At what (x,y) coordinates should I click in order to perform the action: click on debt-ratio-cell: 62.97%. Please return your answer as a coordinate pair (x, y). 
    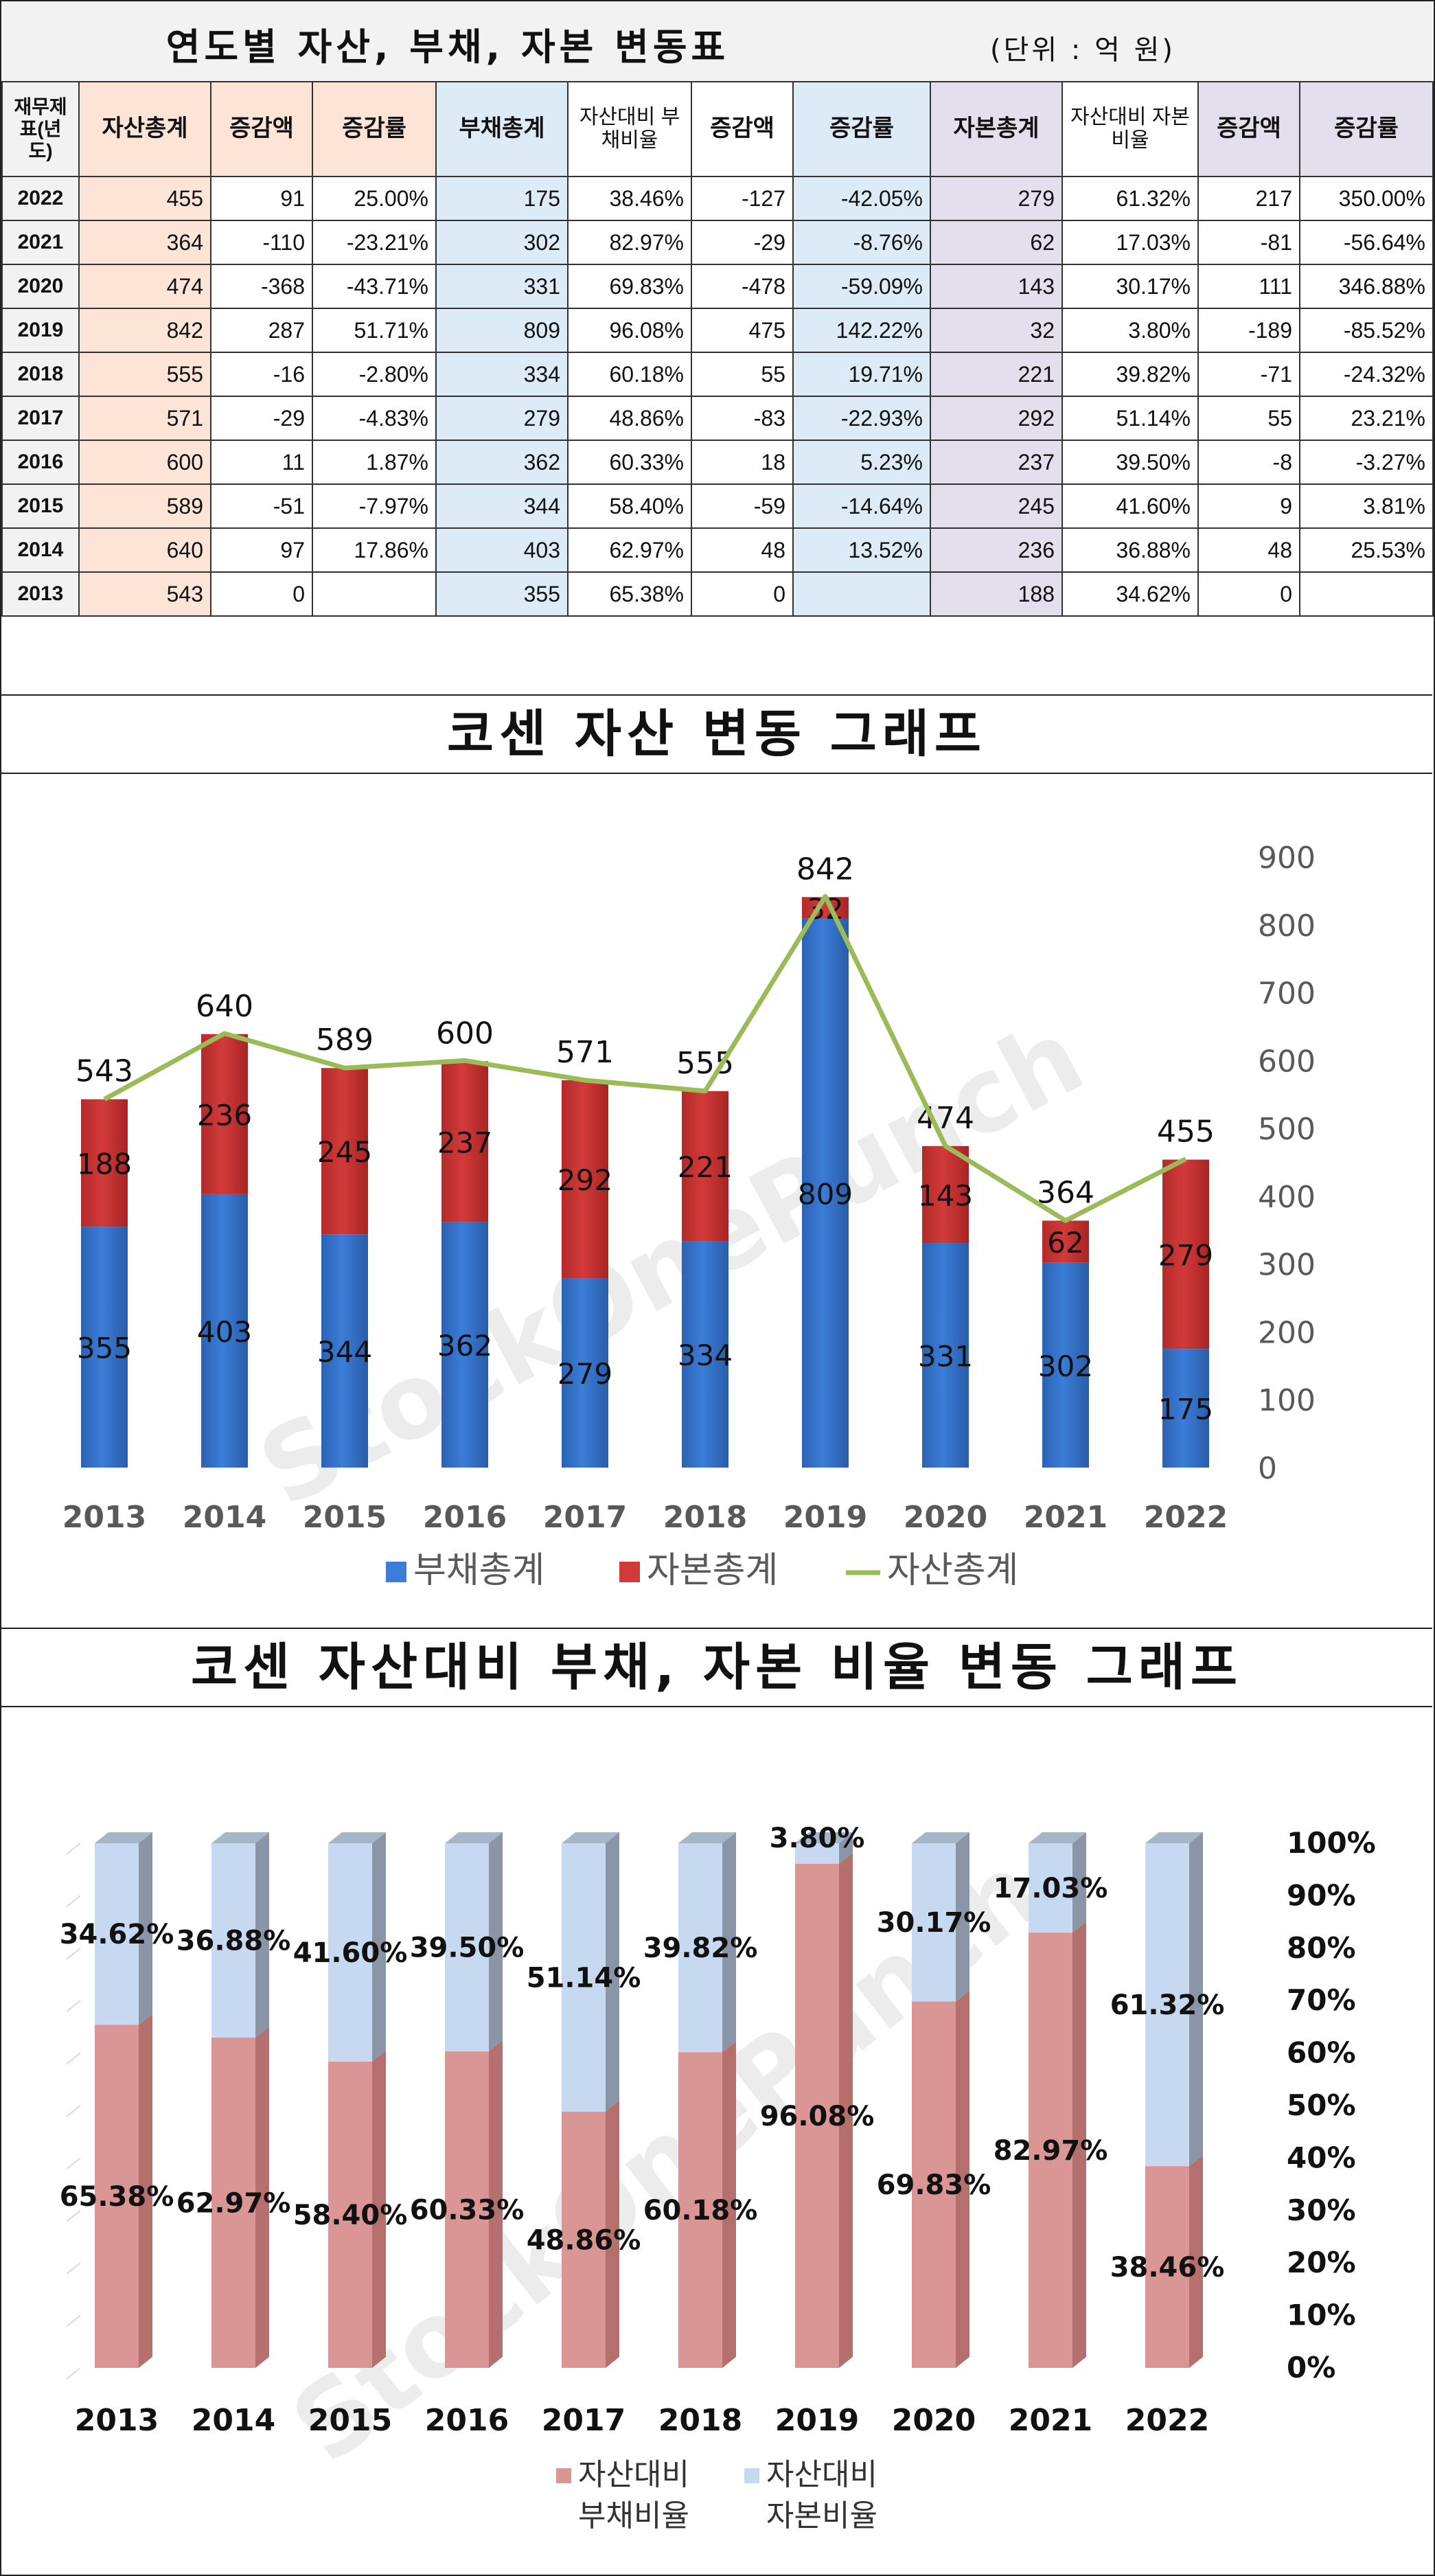
    Looking at the image, I should click on (629, 550).